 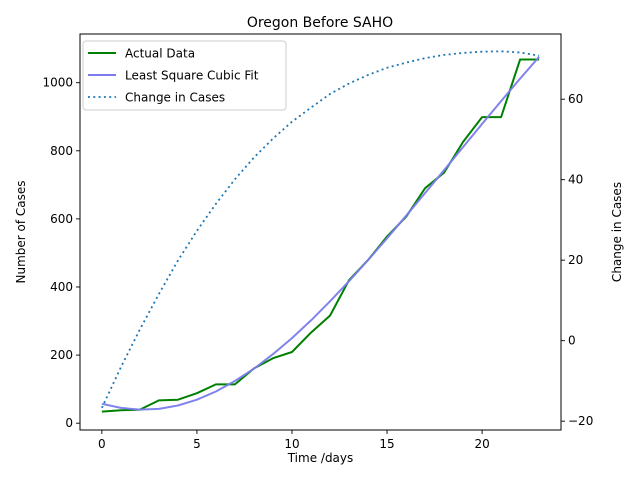 I want to click on y2-tick-label: 40, so click(x=575, y=180).